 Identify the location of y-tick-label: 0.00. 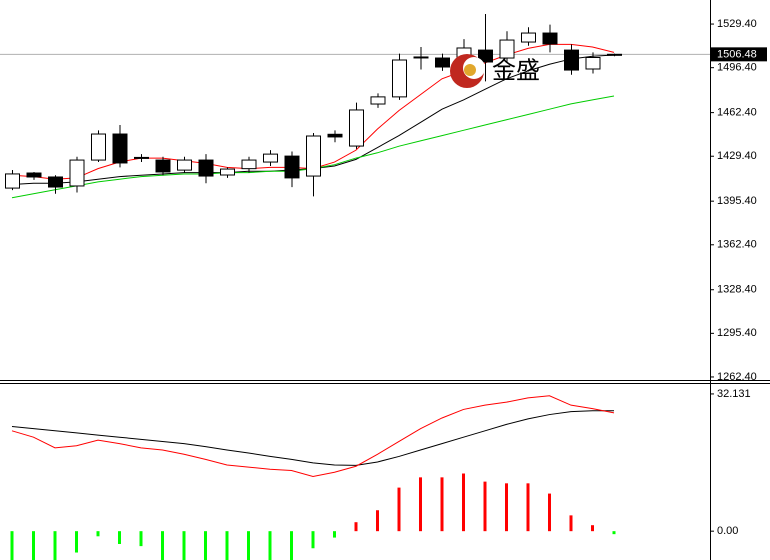
(727, 531).